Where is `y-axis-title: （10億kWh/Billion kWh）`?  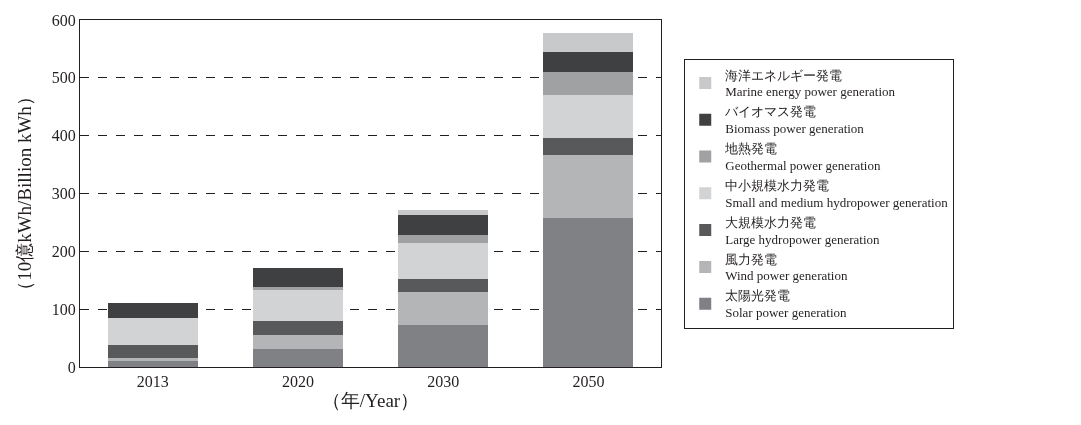 y-axis-title: （10億kWh/Billion kWh） is located at coordinates (24, 193).